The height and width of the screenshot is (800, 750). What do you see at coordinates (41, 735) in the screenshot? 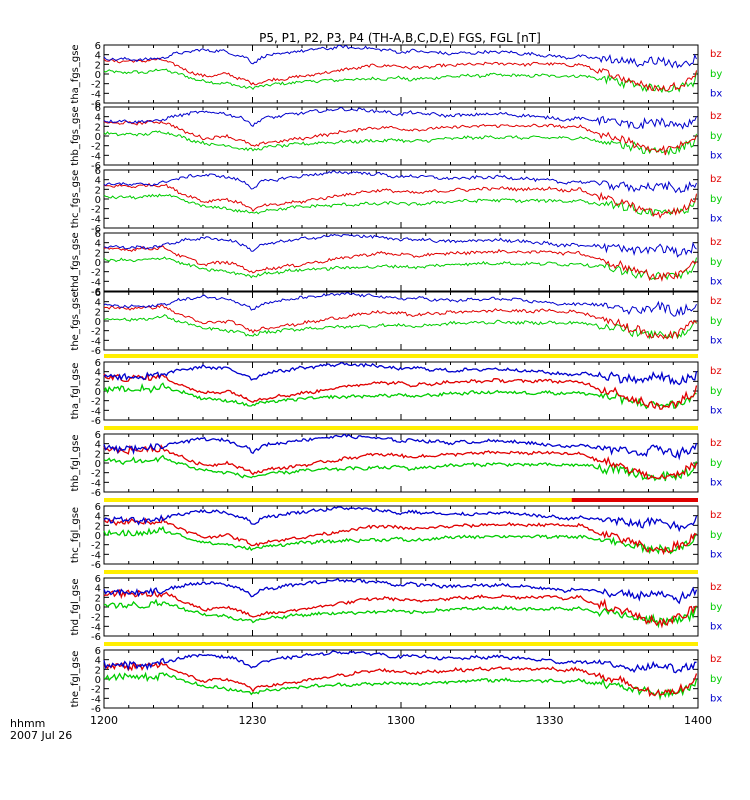
I see `date-label: 2007 Jul 26` at bounding box center [41, 735].